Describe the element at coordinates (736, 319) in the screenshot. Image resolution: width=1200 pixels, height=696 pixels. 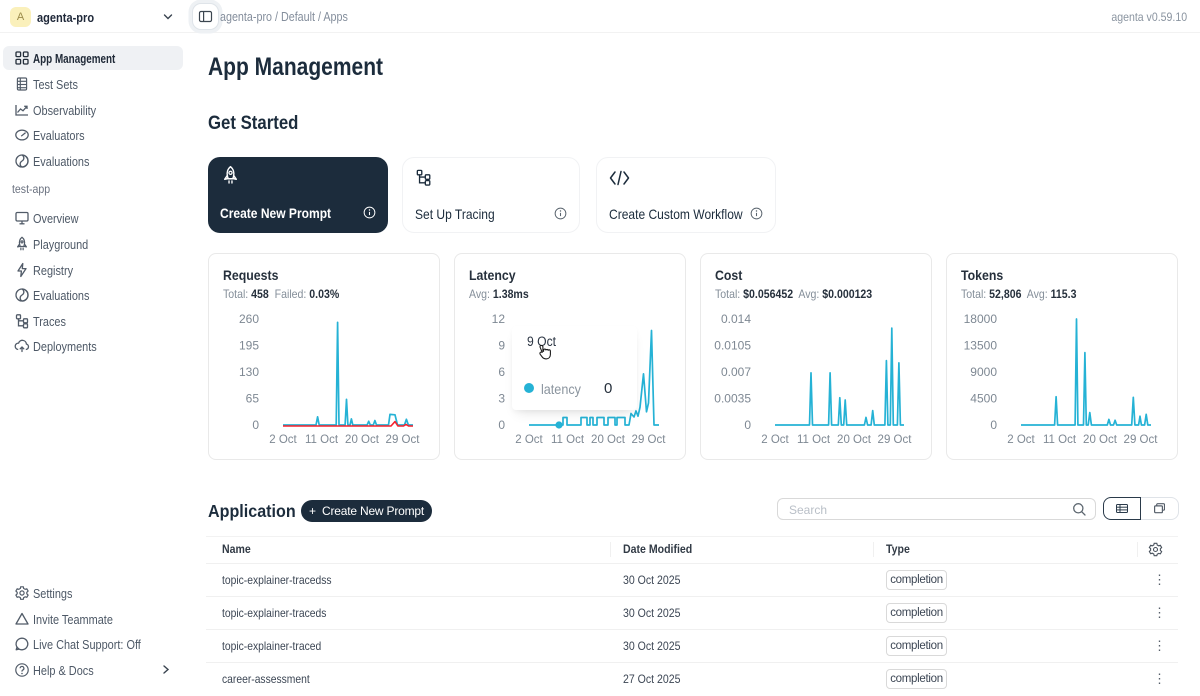
I see `svg-text: 0.014` at that location.